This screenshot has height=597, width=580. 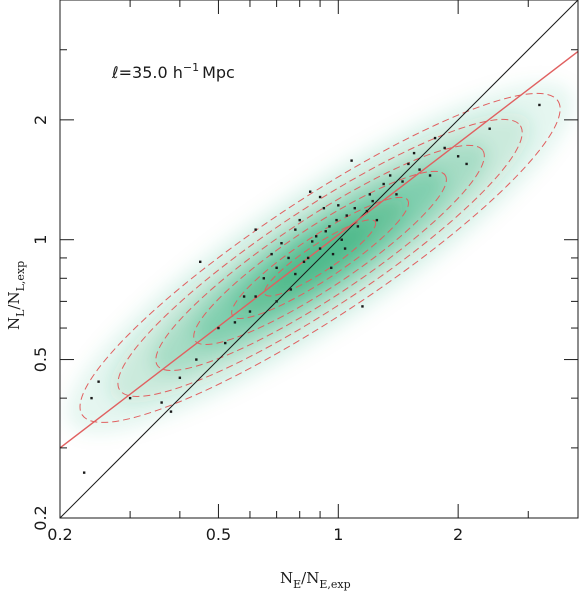 What do you see at coordinates (40, 359) in the screenshot?
I see `y-tick-label: 0.5` at bounding box center [40, 359].